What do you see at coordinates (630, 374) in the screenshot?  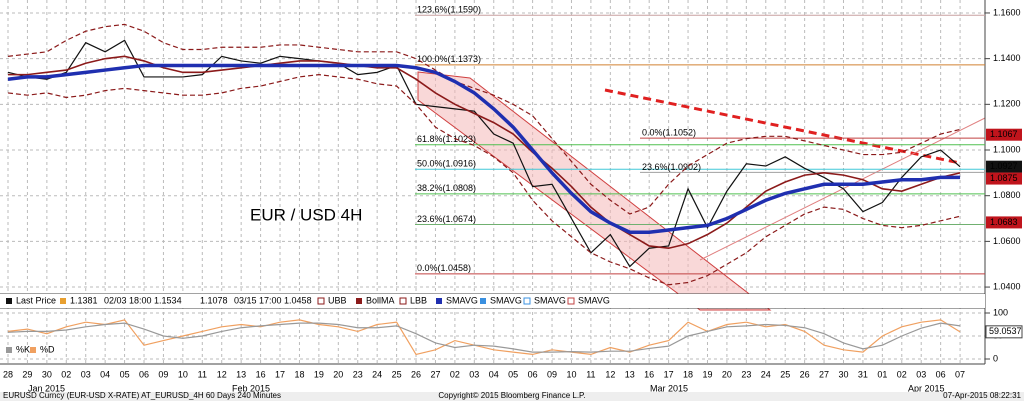 I see `x-tick-label: 13` at bounding box center [630, 374].